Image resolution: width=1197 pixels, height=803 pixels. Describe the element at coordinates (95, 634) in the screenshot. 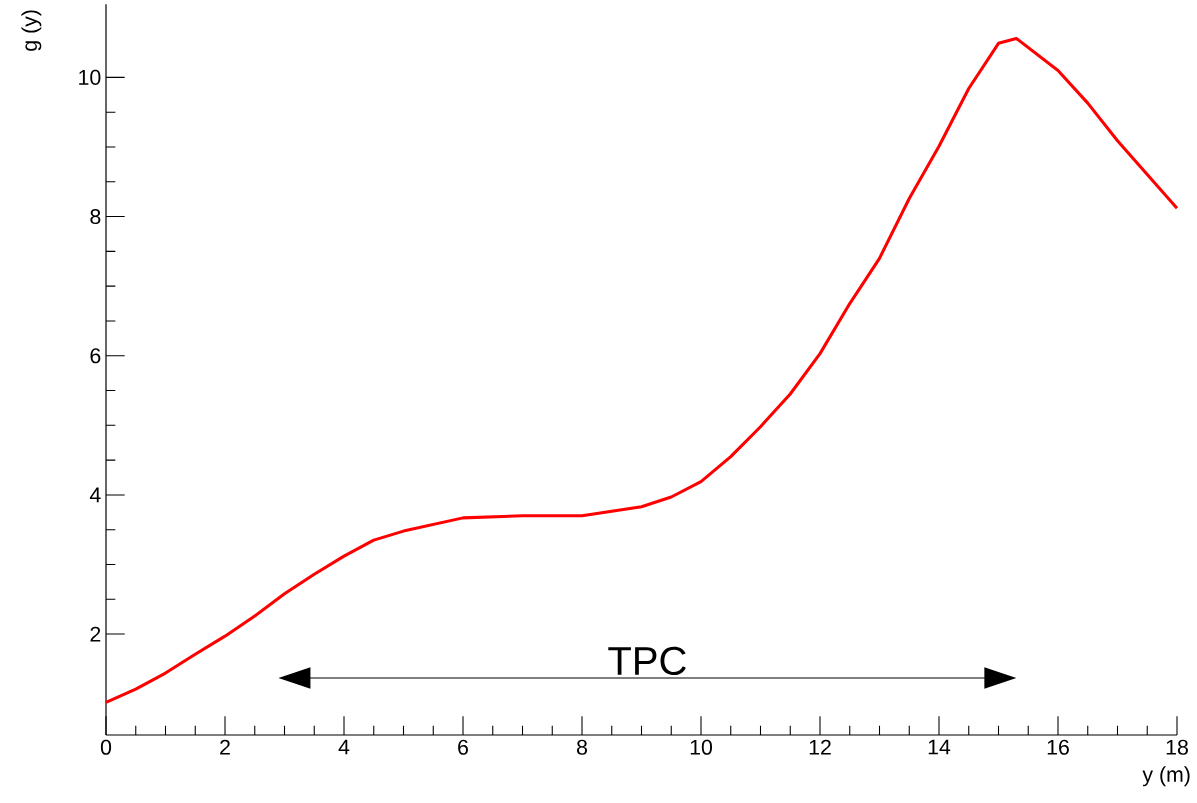

I see `y-tick-label: 2` at that location.